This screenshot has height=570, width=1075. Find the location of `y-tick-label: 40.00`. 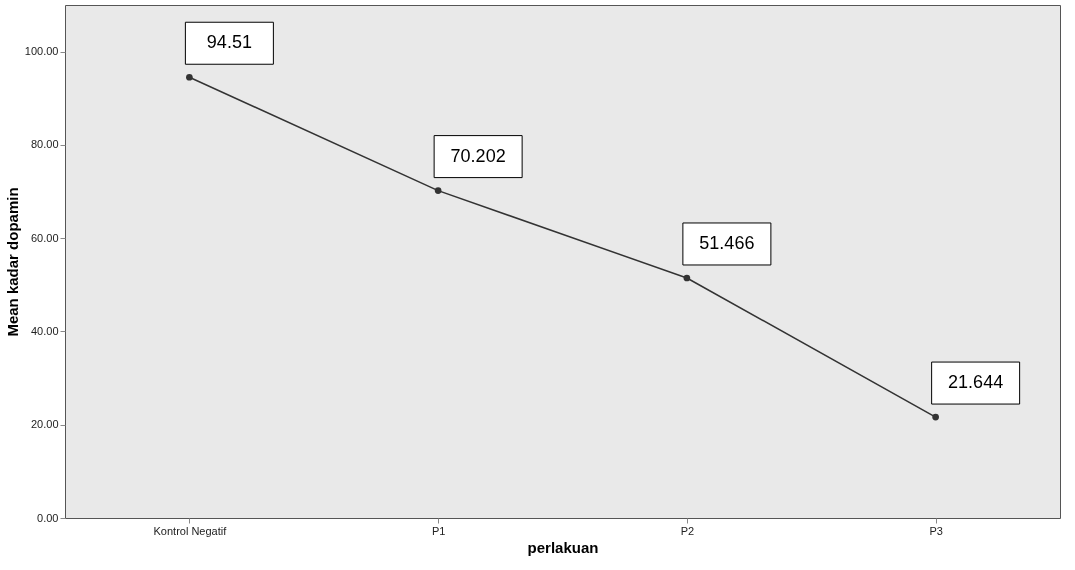

y-tick-label: 40.00 is located at coordinates (44, 330).